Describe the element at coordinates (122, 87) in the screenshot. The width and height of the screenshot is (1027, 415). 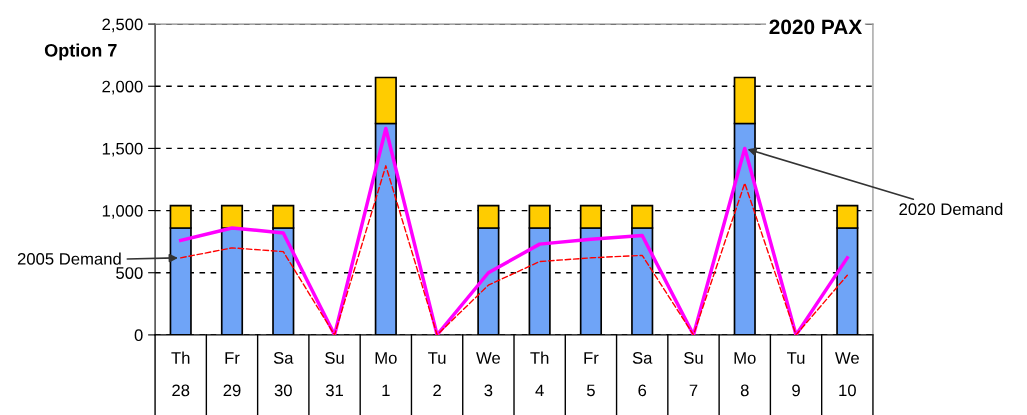
I see `y-tick-label: 2,000` at that location.